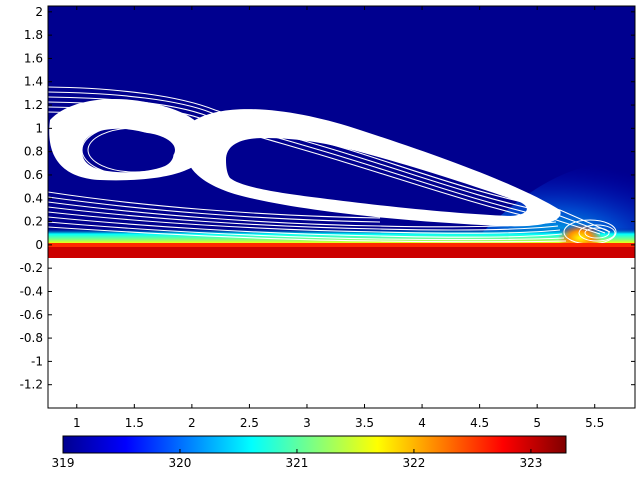  What do you see at coordinates (31, 268) in the screenshot?
I see `y-tick-label: -0.2` at bounding box center [31, 268].